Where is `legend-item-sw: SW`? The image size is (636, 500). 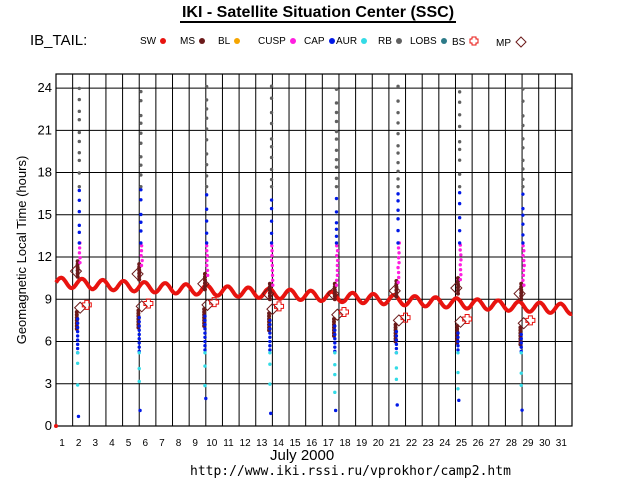 legend-item-sw: SW is located at coordinates (153, 41).